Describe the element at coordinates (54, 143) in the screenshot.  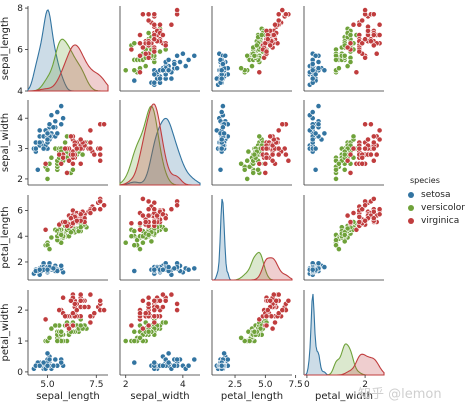
I see `panel-sepal_width-vs-sepal_length: 2 3 4 sepal_width` at that location.